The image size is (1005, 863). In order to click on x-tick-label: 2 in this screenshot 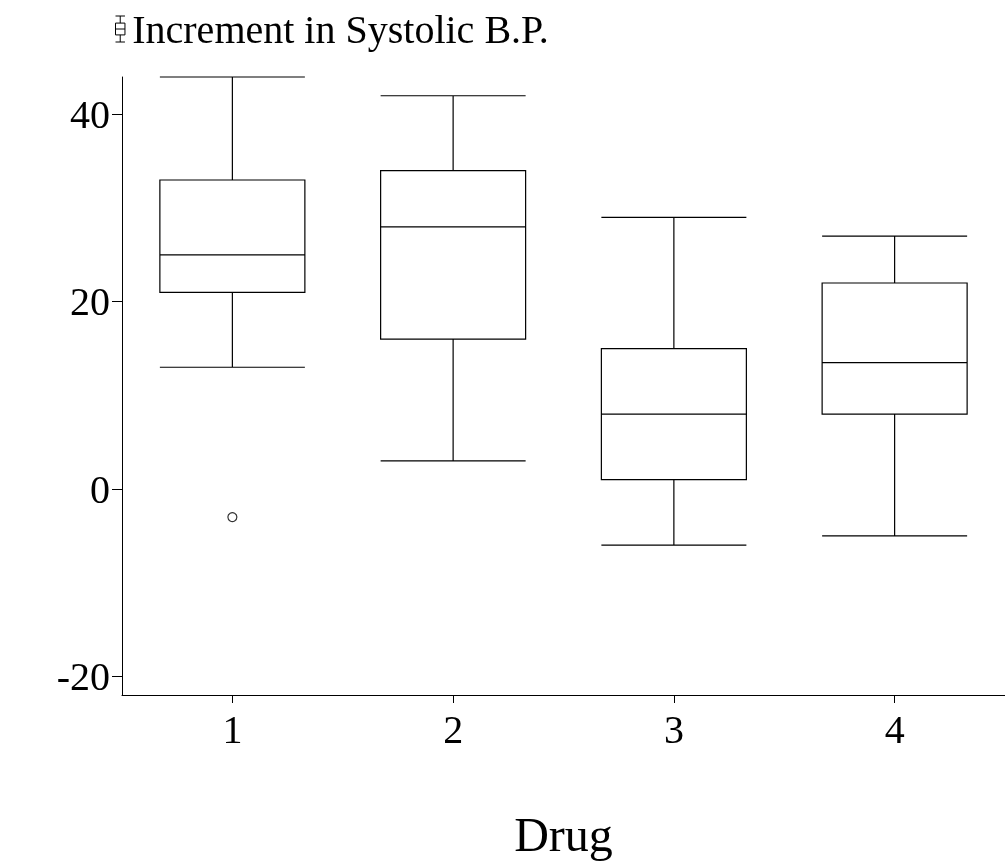, I will do `click(453, 729)`.